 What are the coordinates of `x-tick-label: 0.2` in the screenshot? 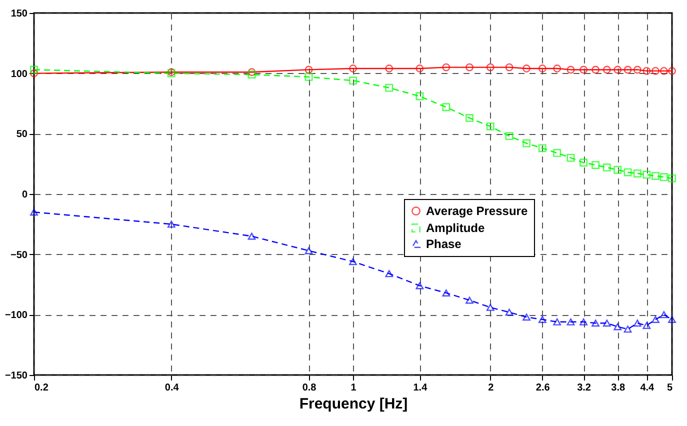 It's located at (41, 388).